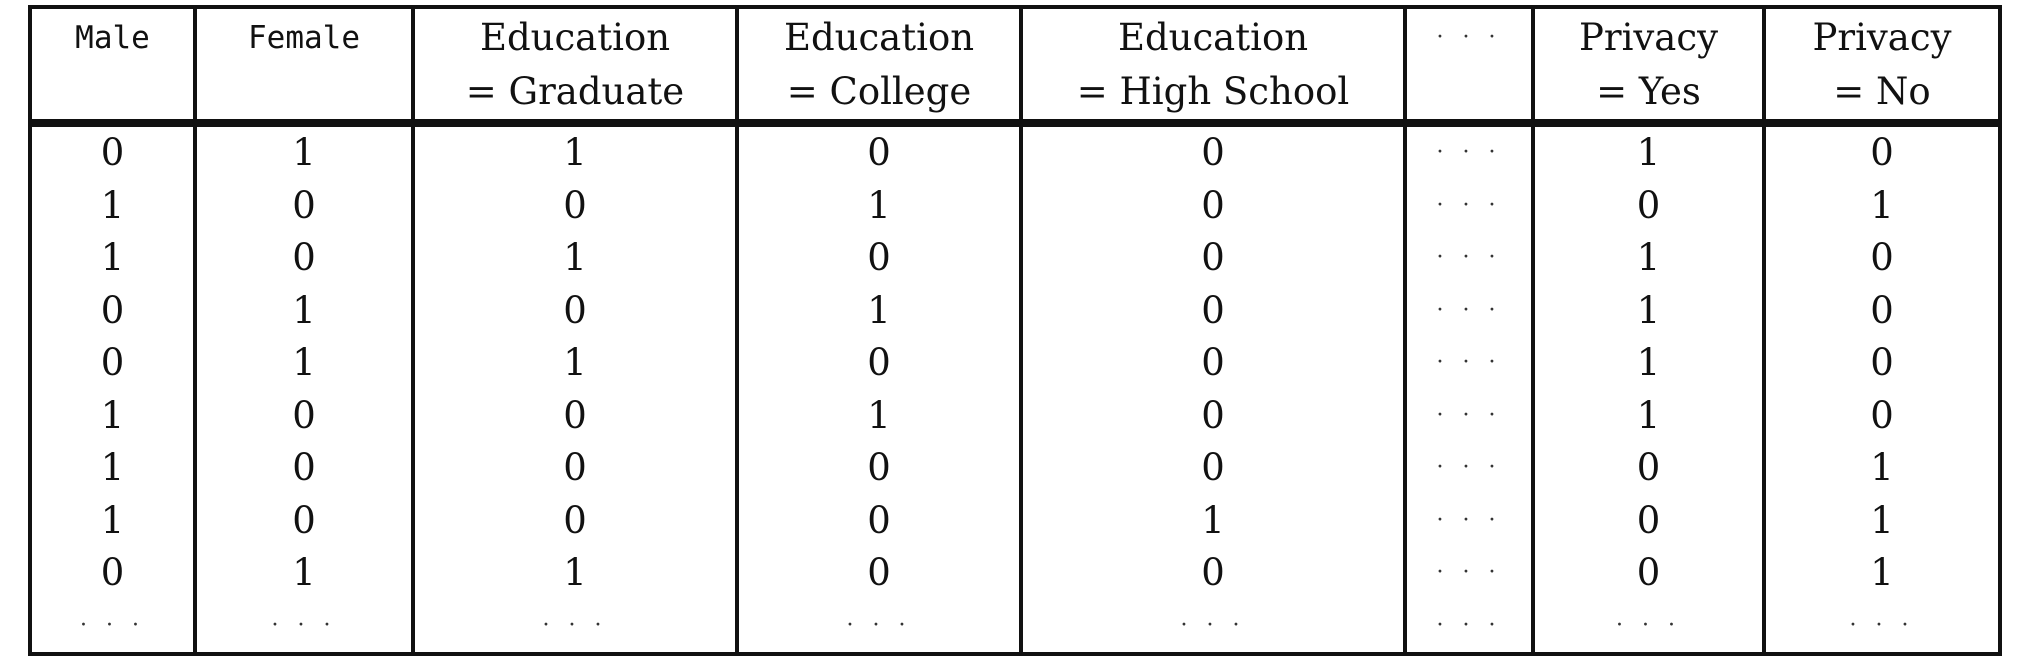 This screenshot has height=658, width=2018. What do you see at coordinates (575, 91) in the screenshot?
I see `column-header-sublabel: = Graduate` at bounding box center [575, 91].